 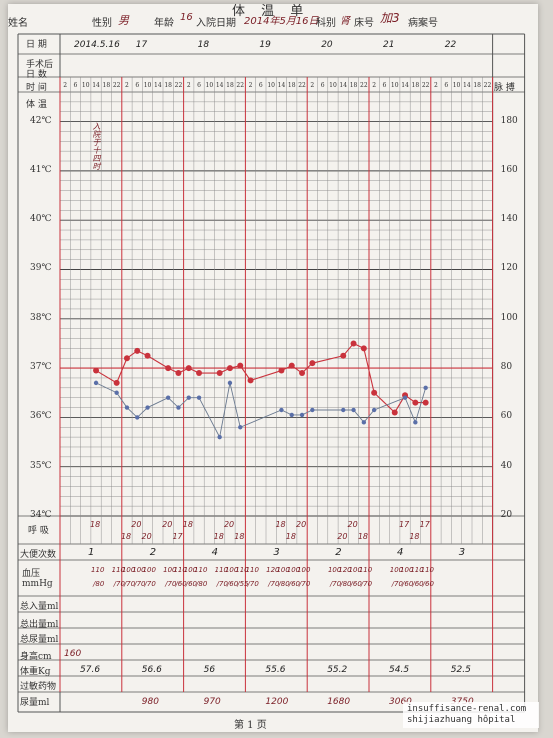 I want to click on hour-cell-18: 2, so click(x=250, y=85).